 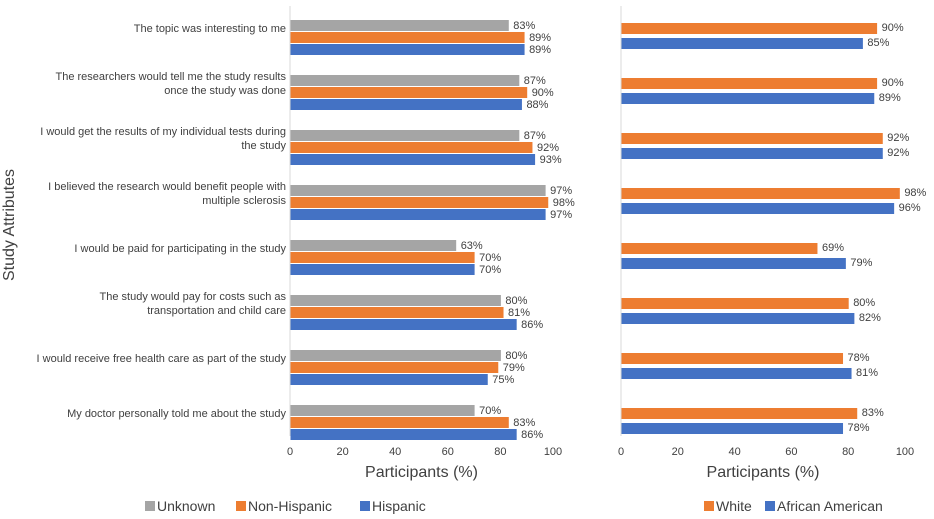 What do you see at coordinates (734, 506) in the screenshot?
I see `legend-label: White` at bounding box center [734, 506].